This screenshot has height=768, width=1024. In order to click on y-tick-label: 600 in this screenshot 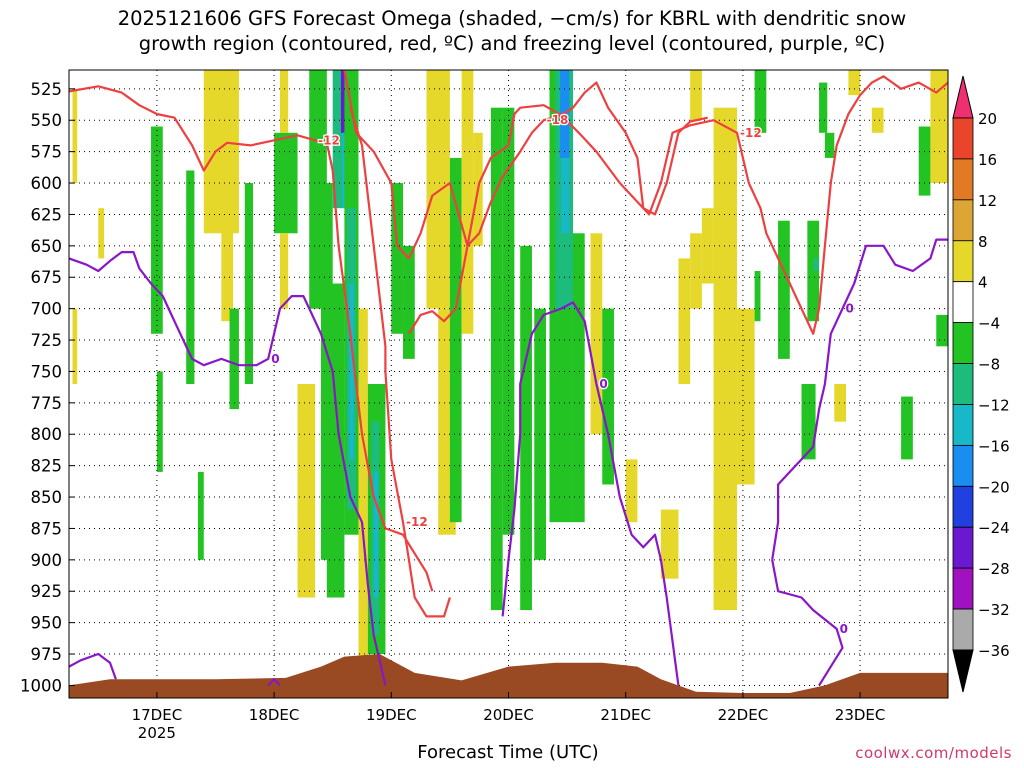, I will do `click(47, 183)`.